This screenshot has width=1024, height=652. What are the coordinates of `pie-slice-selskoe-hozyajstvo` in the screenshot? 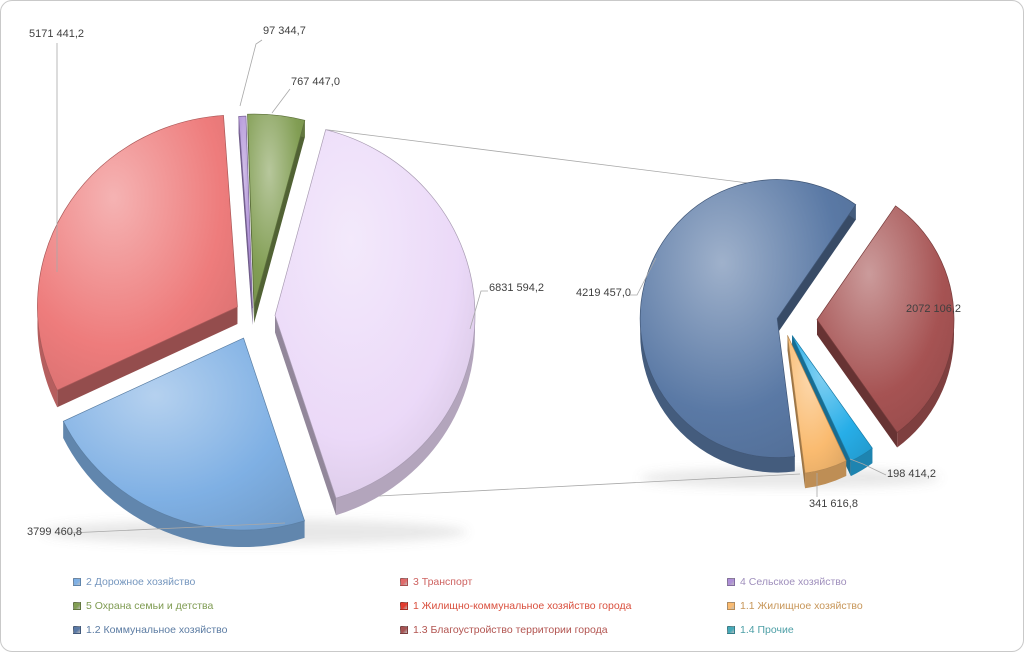 It's located at (245, 212).